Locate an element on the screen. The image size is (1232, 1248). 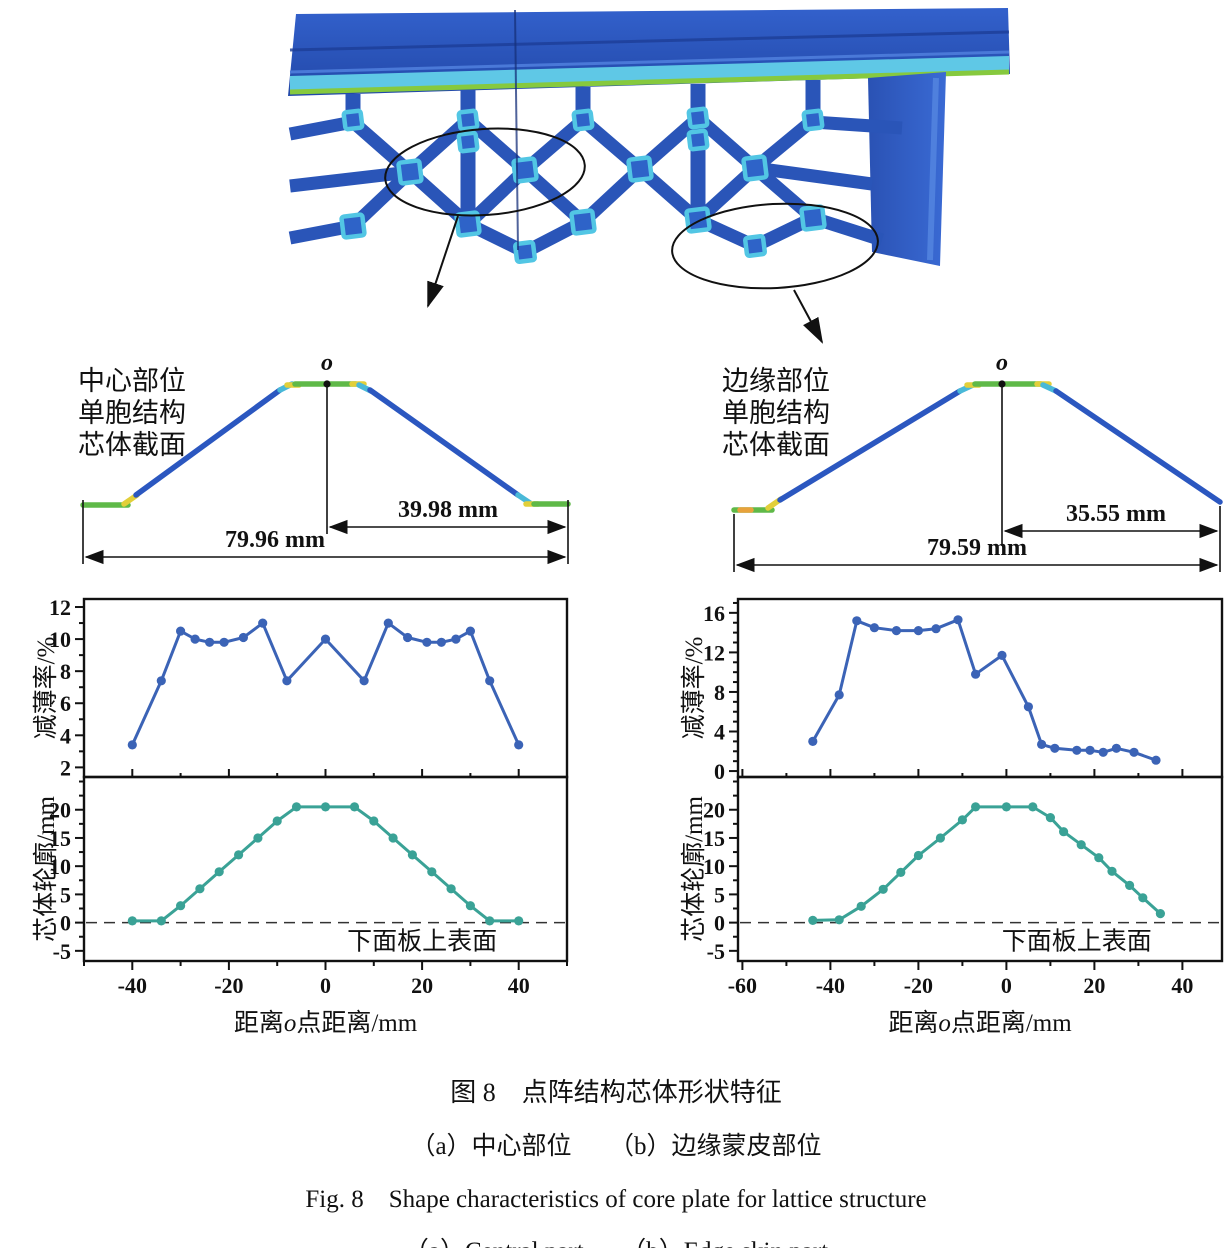
section-label-line: 单胞结构 is located at coordinates (132, 413).